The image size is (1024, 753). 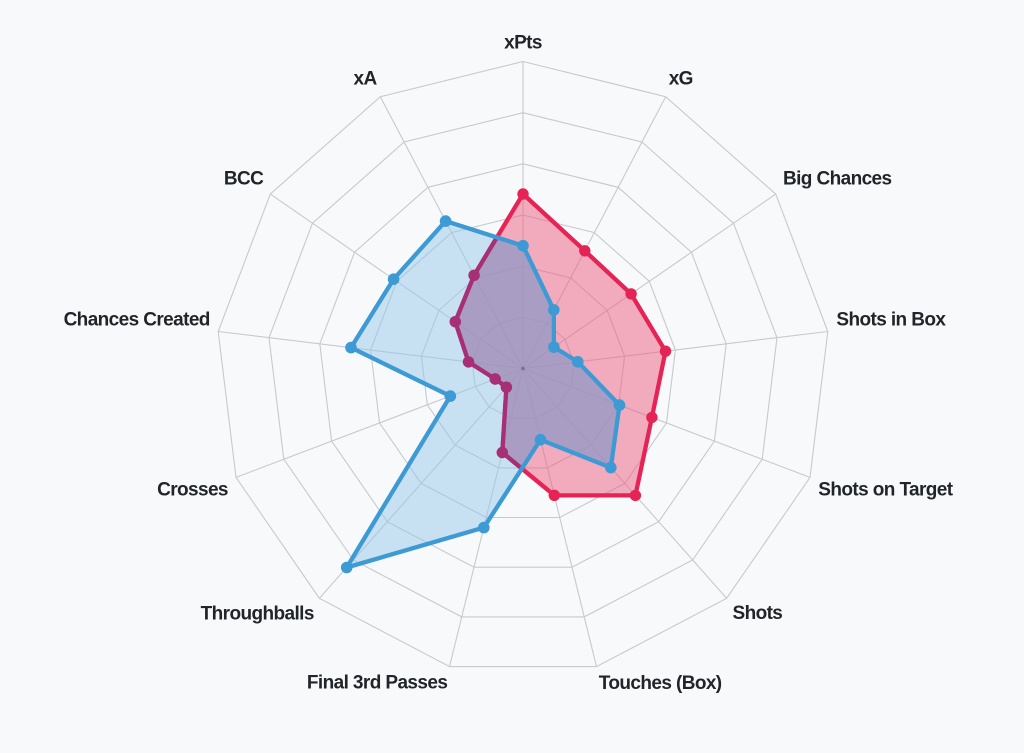 I want to click on svg-text: Touches (Box), so click(x=660, y=683).